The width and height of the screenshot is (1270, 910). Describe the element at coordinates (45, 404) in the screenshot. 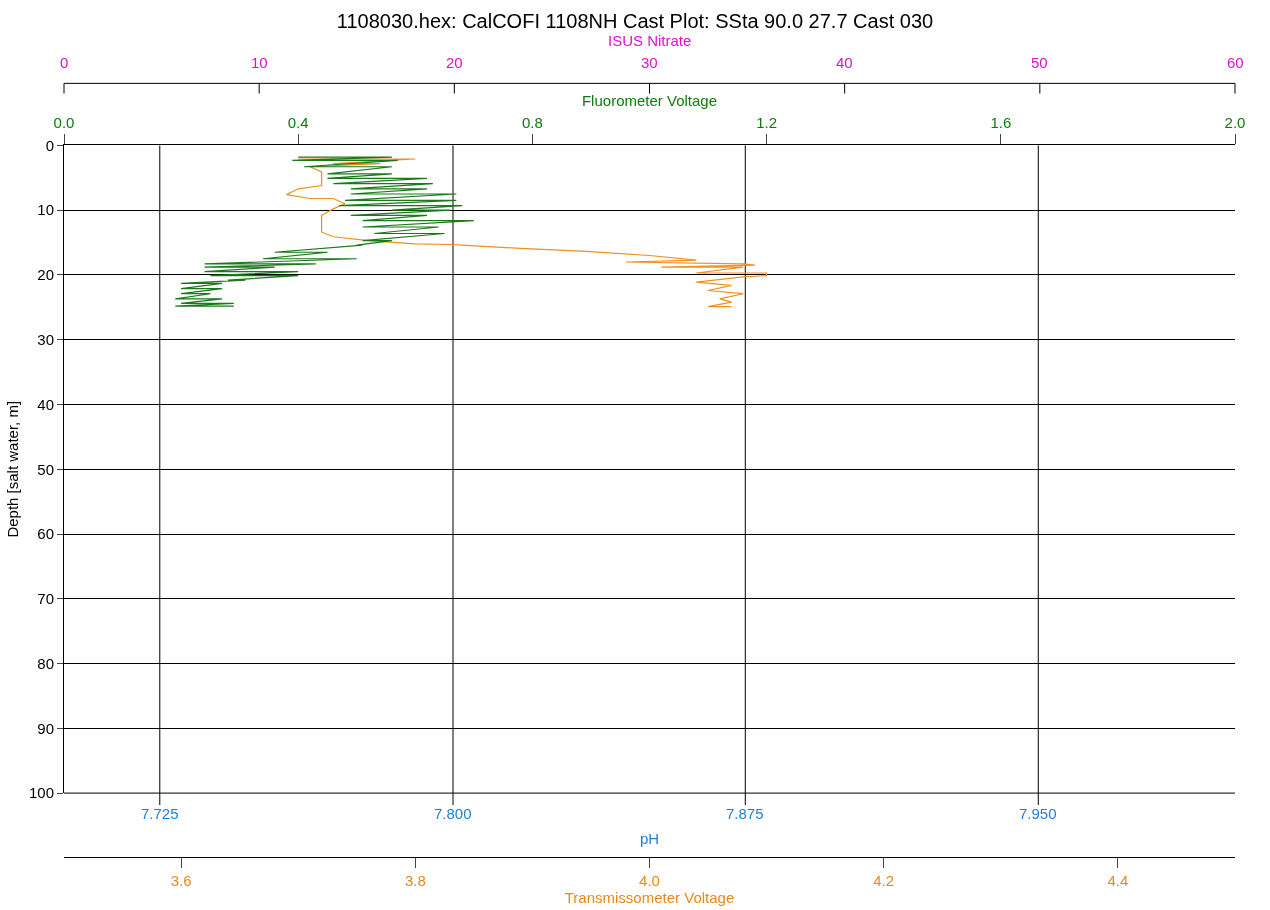

I see `y-tick-label: 40` at that location.